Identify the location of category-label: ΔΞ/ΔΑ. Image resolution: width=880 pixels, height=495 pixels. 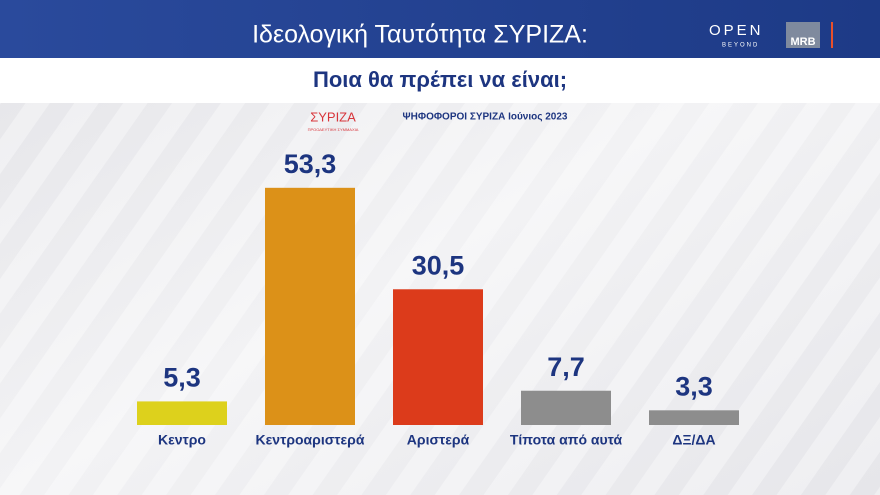
(693, 440).